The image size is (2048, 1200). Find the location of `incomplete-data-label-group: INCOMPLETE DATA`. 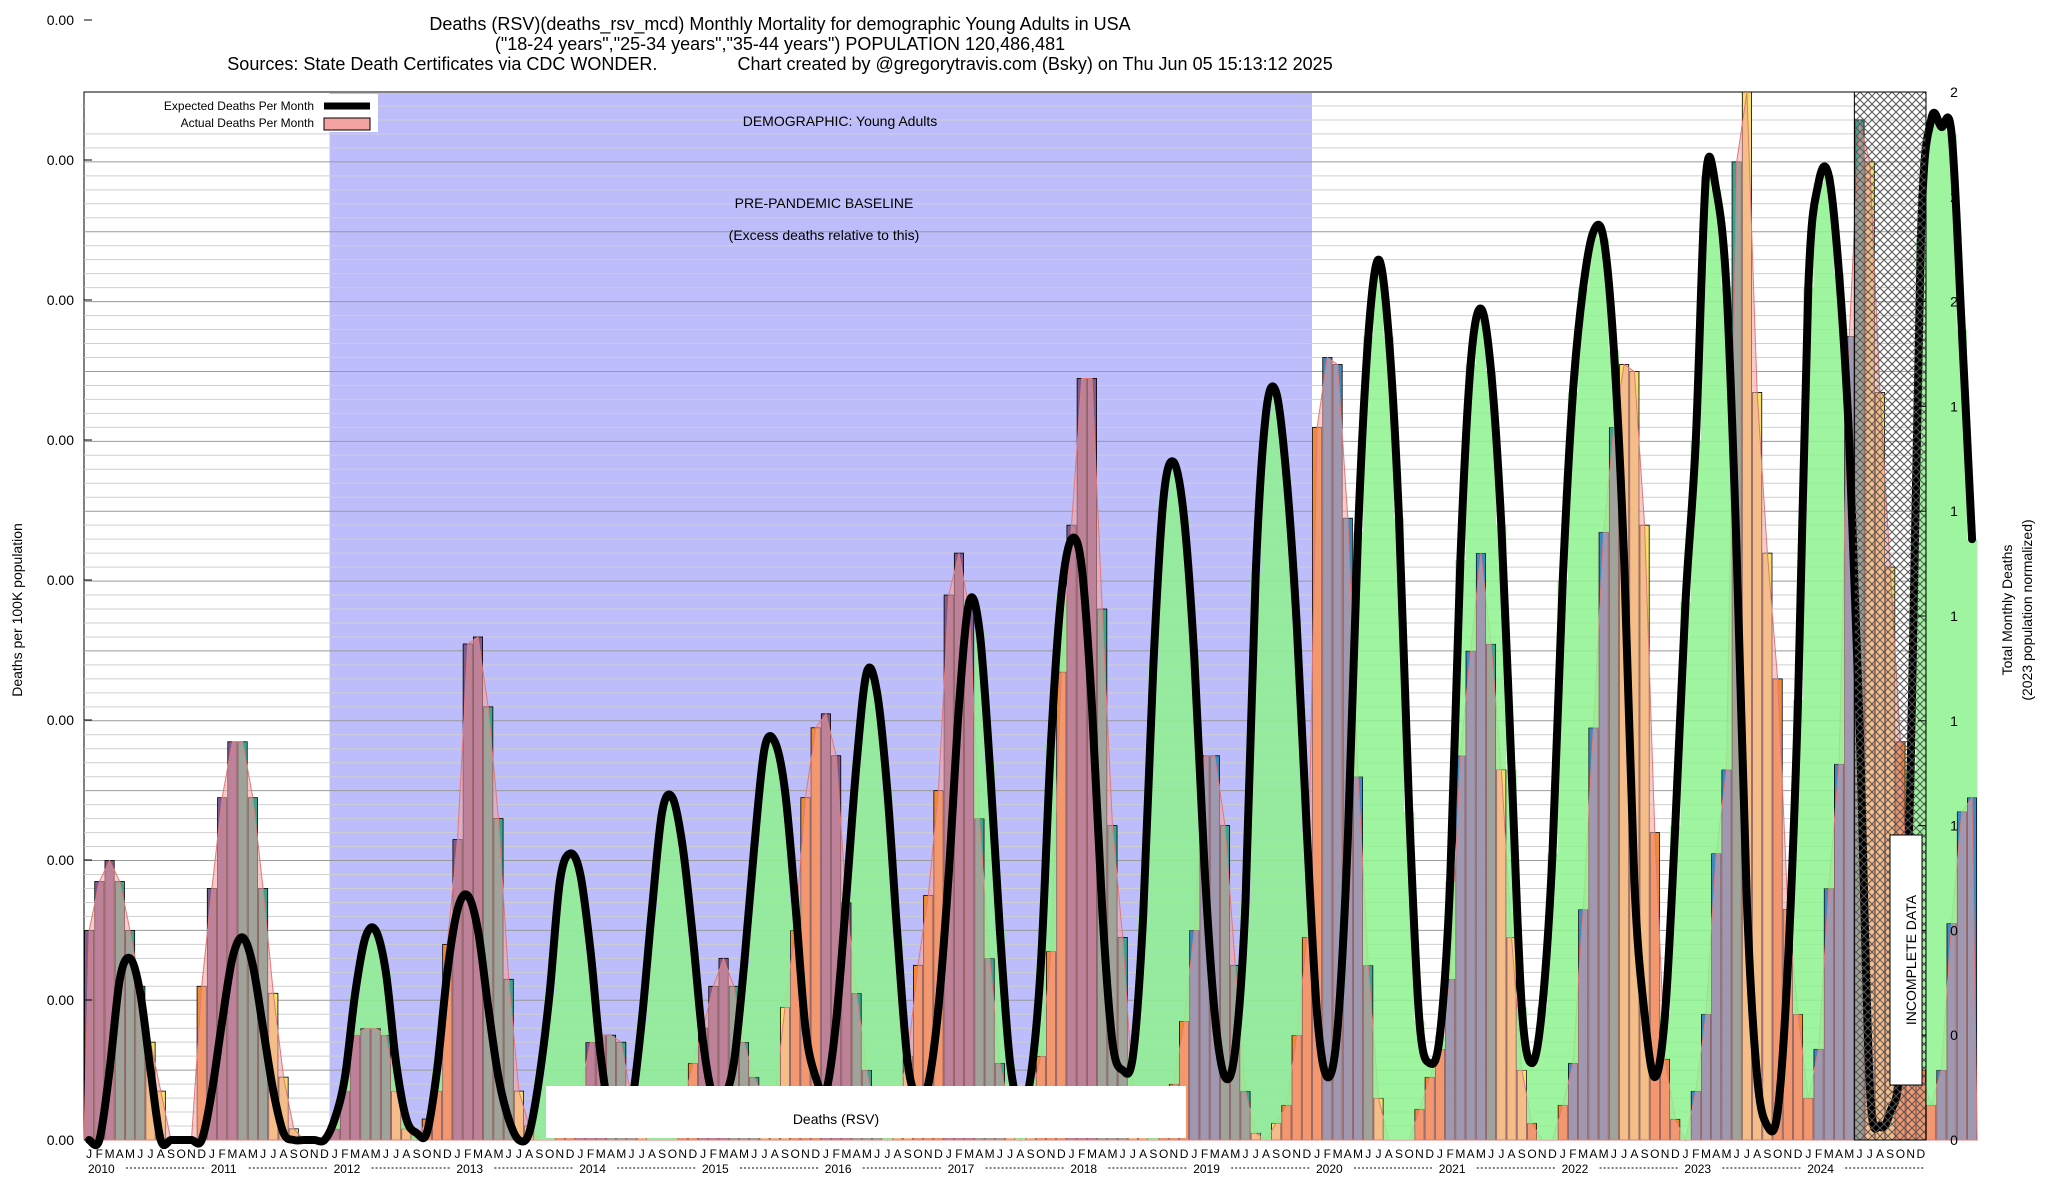

incomplete-data-label-group: INCOMPLETE DATA is located at coordinates (1906, 960).